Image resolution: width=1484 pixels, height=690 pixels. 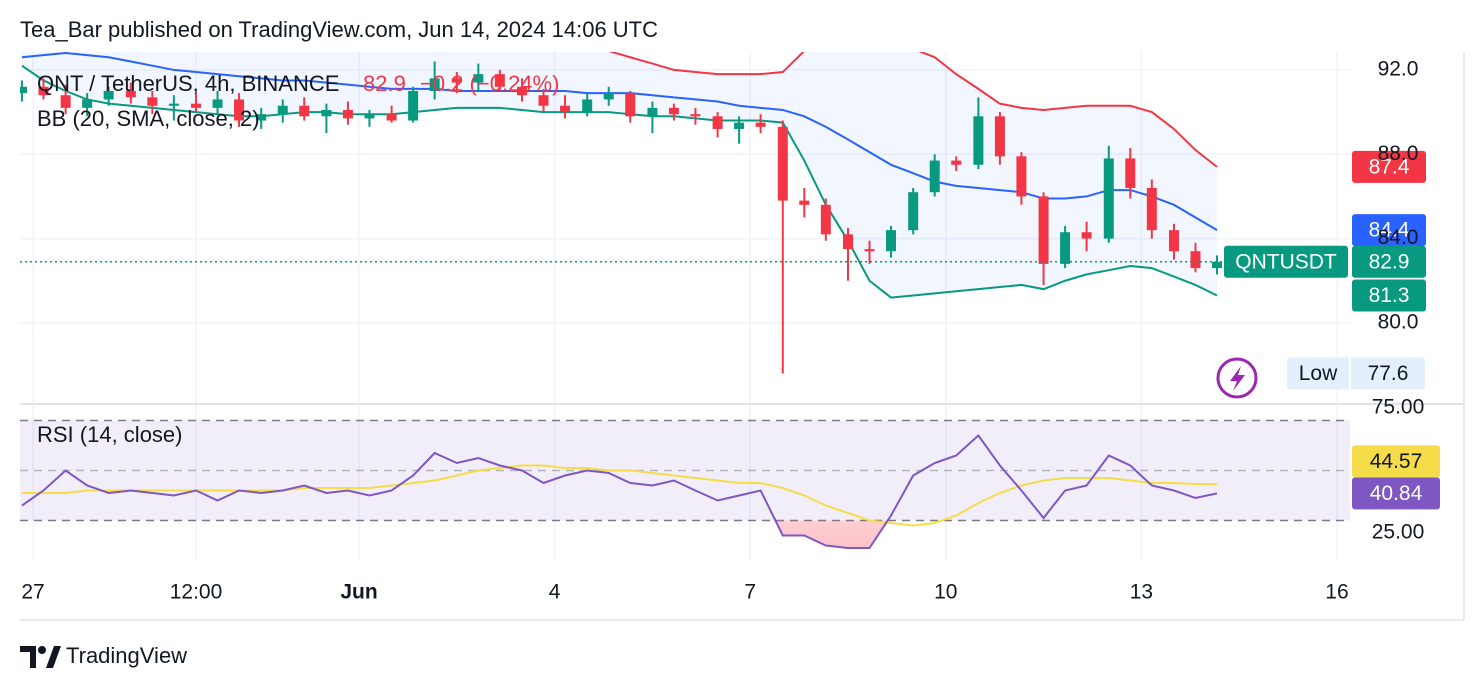 What do you see at coordinates (1356, 373) in the screenshot?
I see `low-tag` at bounding box center [1356, 373].